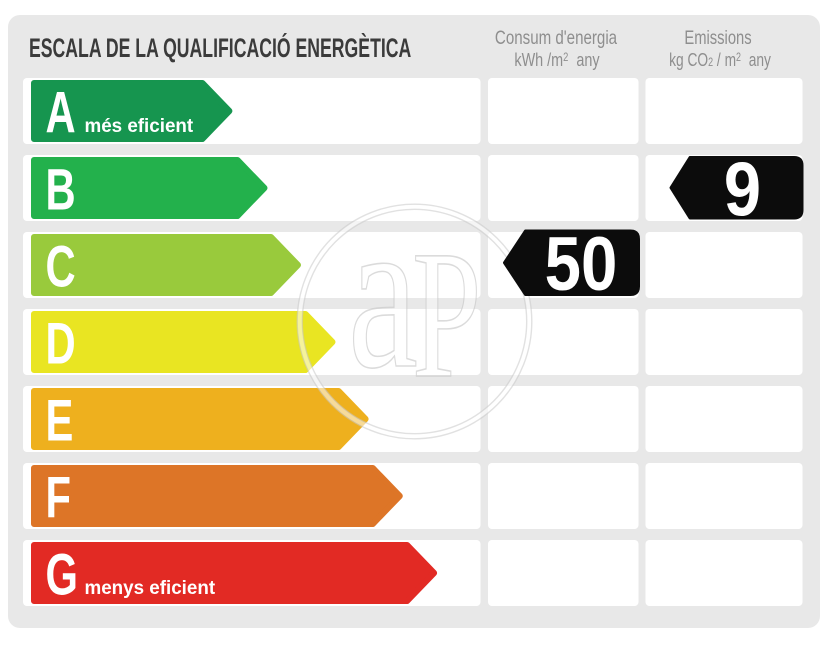 The width and height of the screenshot is (829, 647). What do you see at coordinates (742, 190) in the screenshot?
I see `svg-text: 9` at bounding box center [742, 190].